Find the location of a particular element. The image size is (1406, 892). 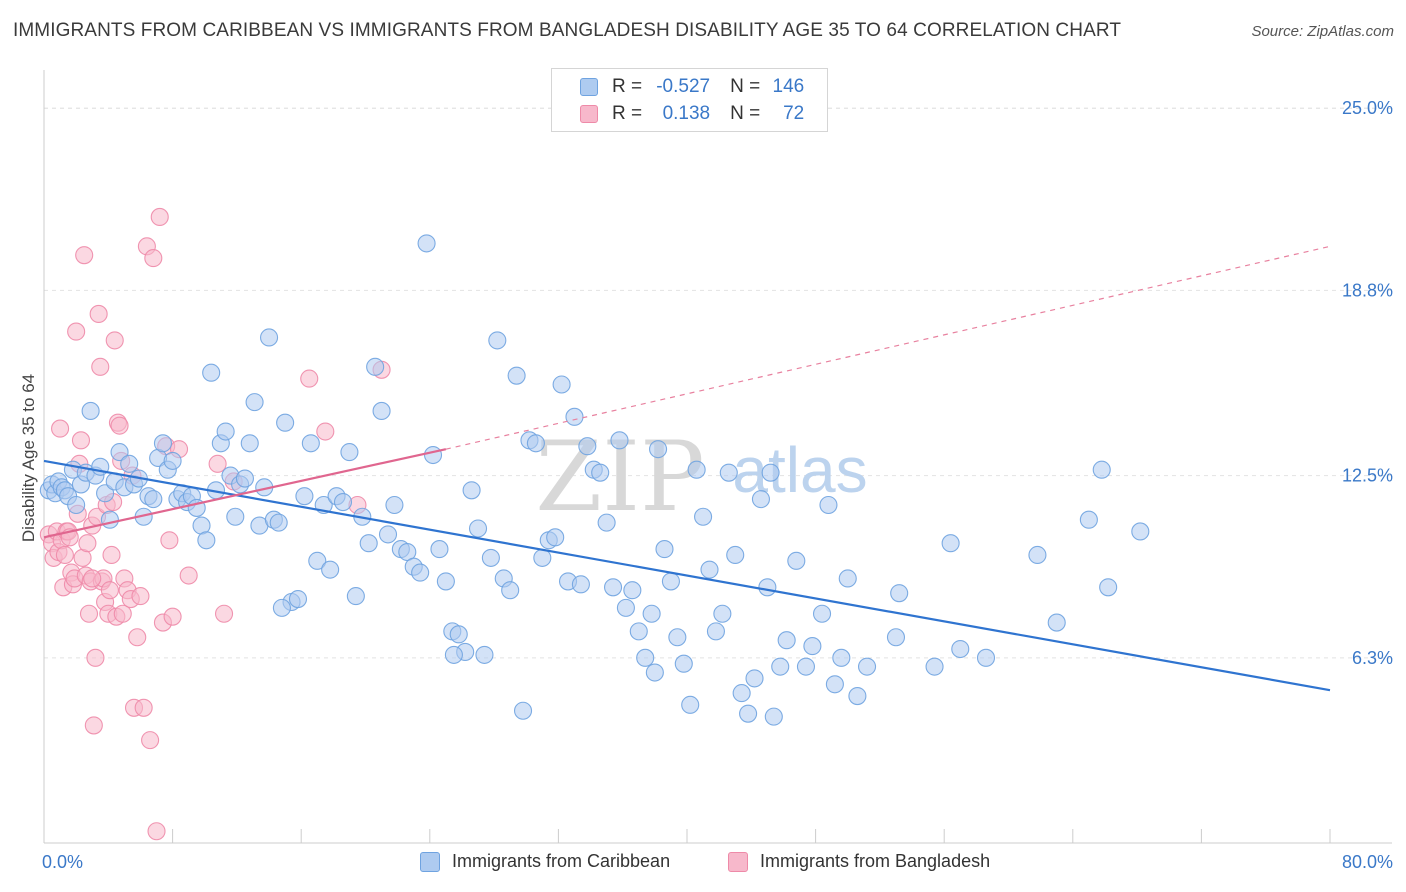

correlation-legend: R = -0.527 N = 146 R = 0.138 N = 72 is located at coordinates (689, 100).